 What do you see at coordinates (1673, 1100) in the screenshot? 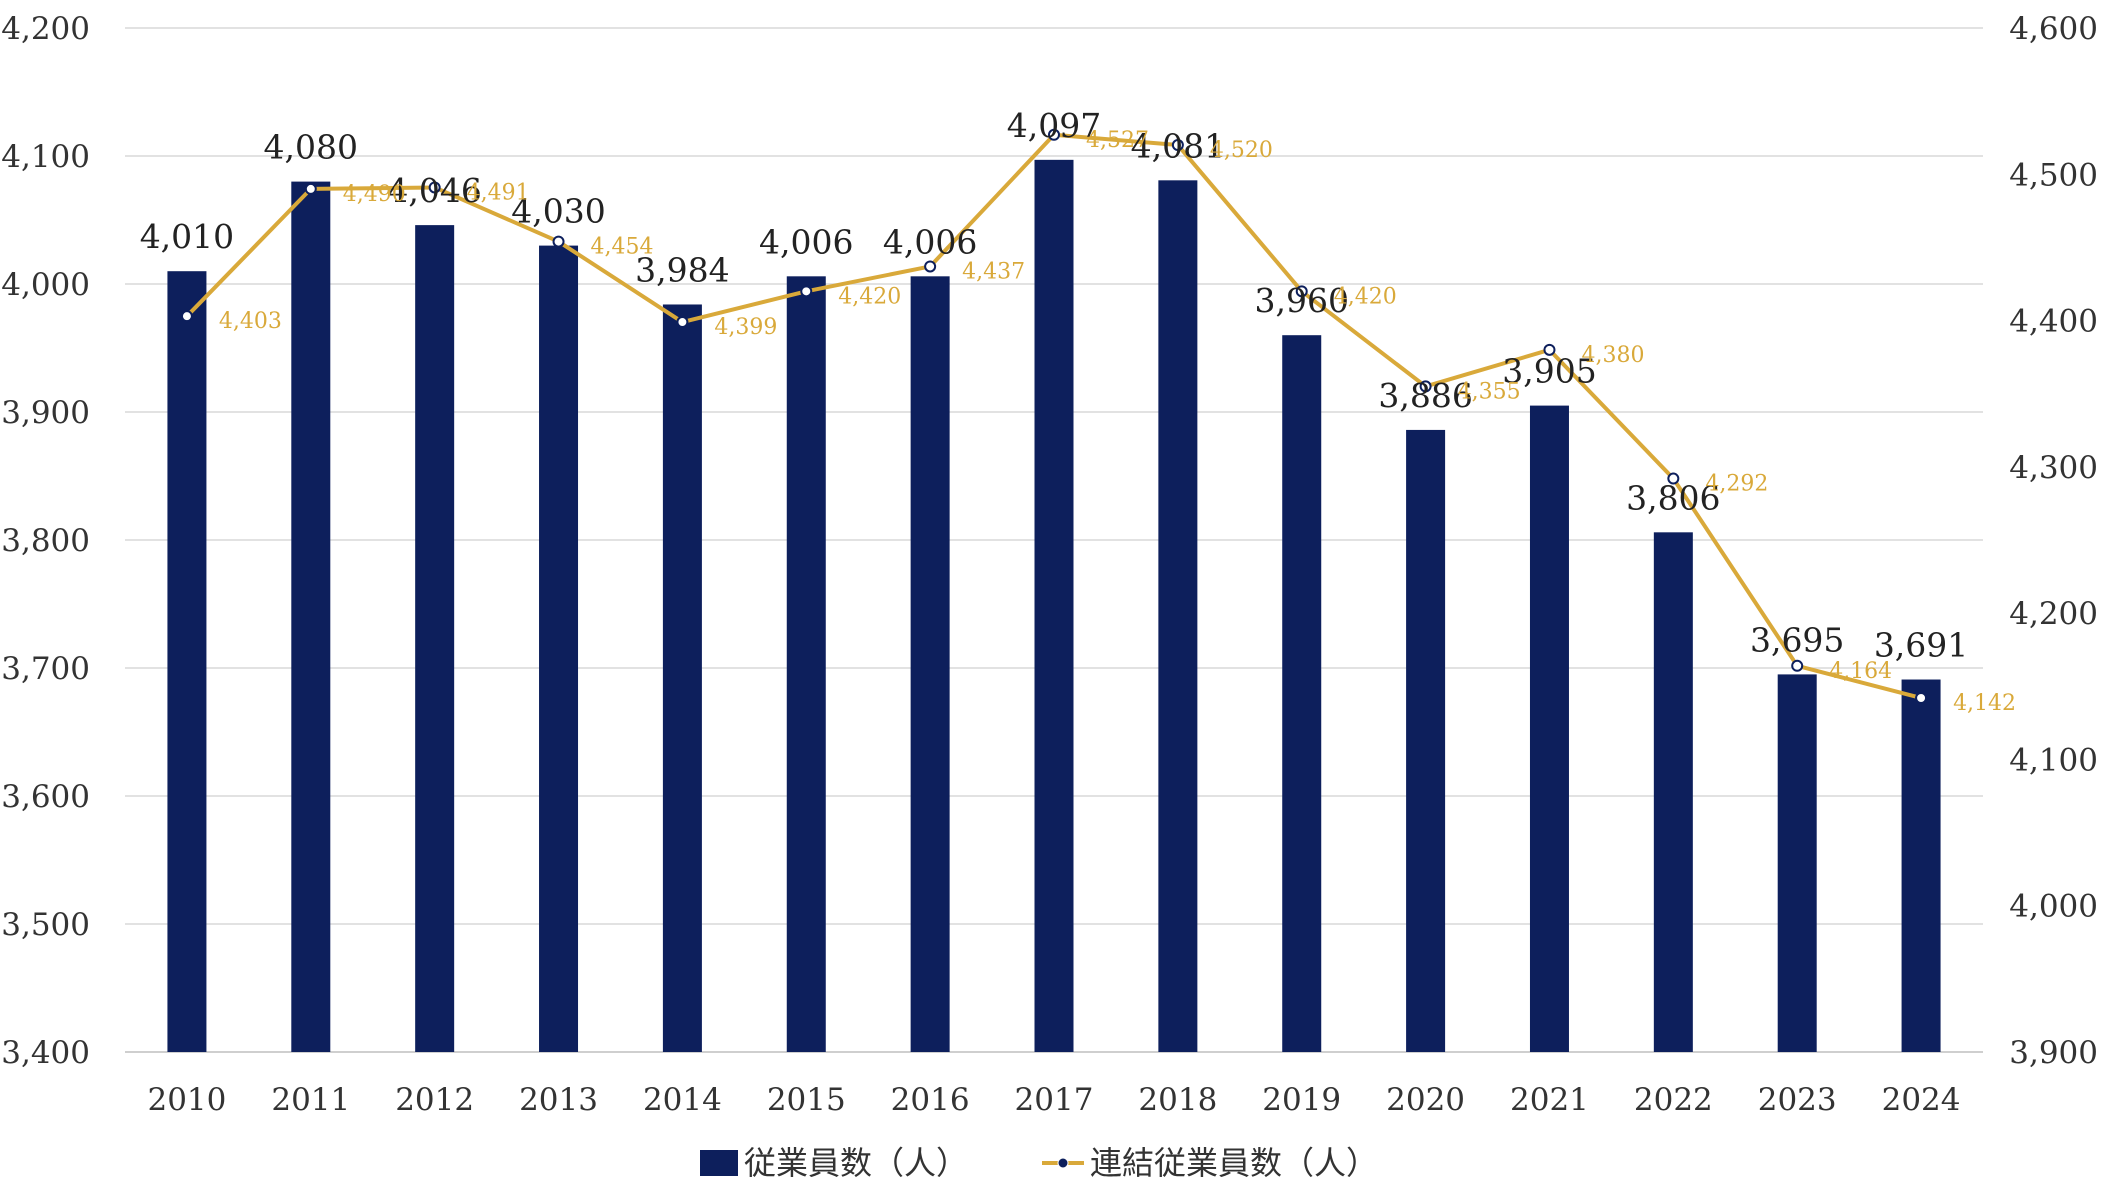
I see `x-tick-label: 2022` at bounding box center [1673, 1100].